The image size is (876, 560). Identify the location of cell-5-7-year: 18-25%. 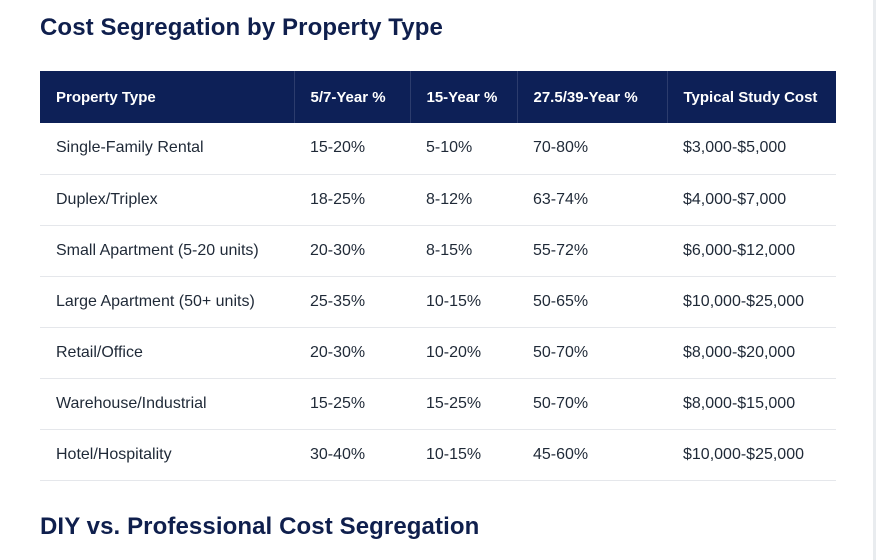
(338, 199).